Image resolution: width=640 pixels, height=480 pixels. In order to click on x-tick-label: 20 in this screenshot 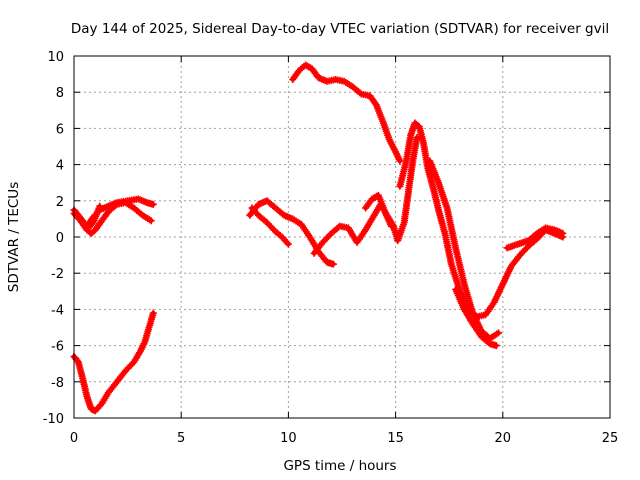, I will do `click(503, 438)`.